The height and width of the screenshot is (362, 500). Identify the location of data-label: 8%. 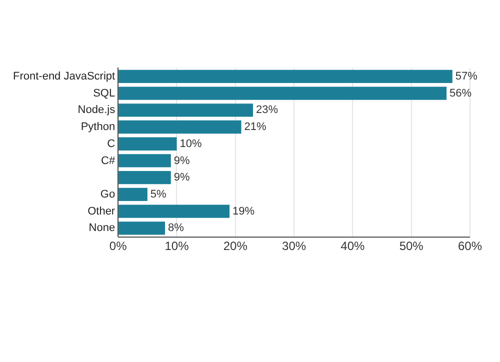
(176, 228).